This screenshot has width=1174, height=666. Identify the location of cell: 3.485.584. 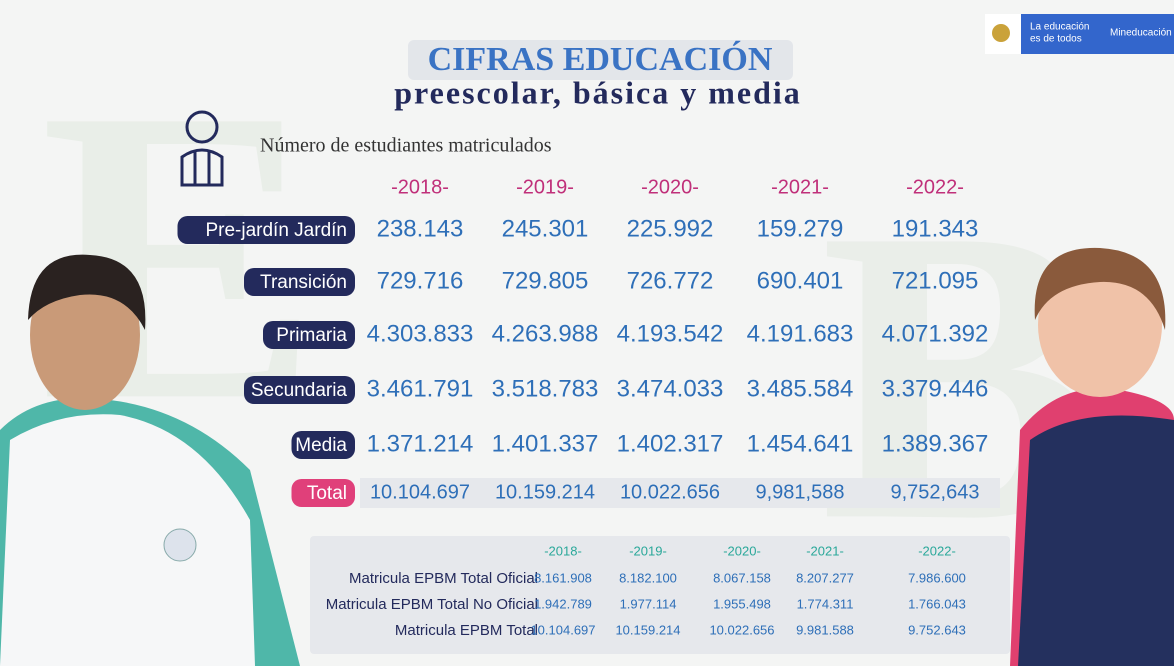
(800, 388).